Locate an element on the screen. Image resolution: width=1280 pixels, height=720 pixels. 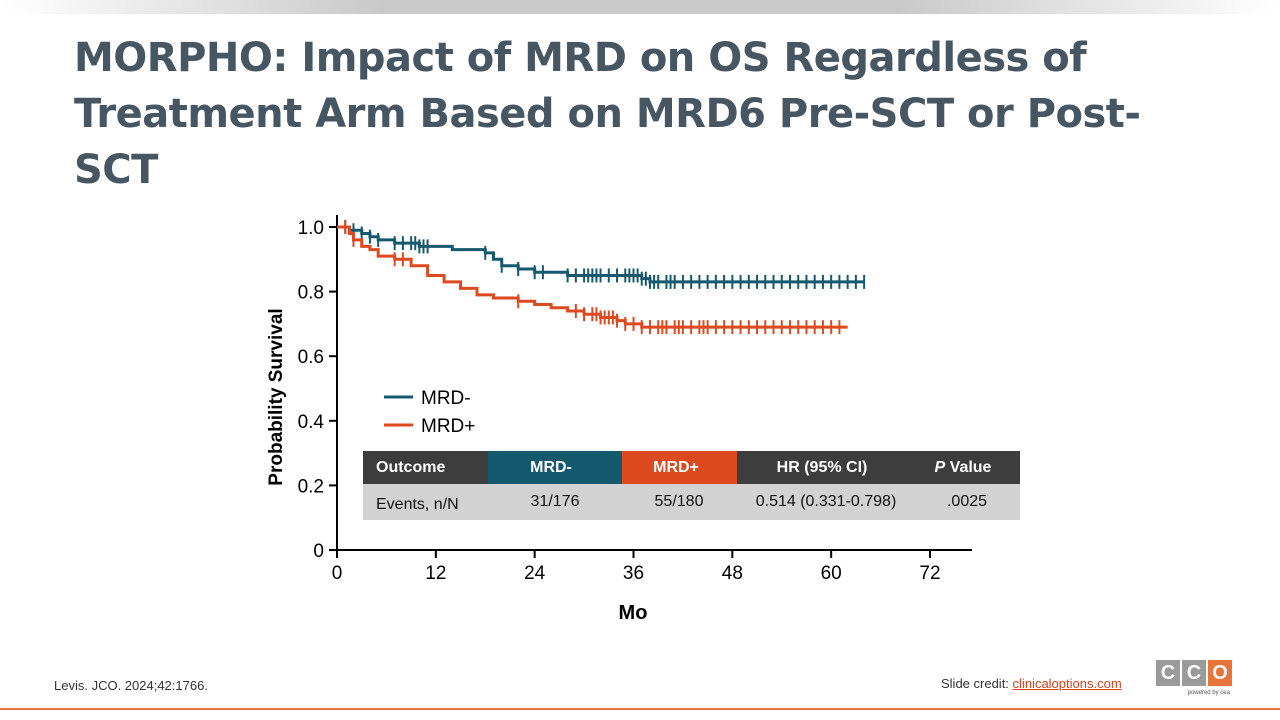
legend-label: MRD+ is located at coordinates (448, 426).